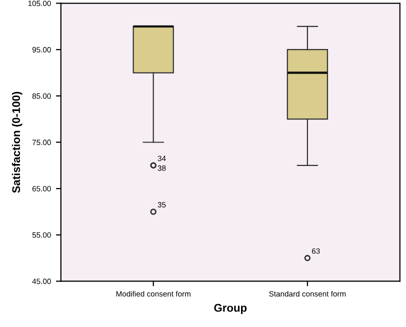  Describe the element at coordinates (230, 309) in the screenshot. I see `x-axis-title: Group` at that location.